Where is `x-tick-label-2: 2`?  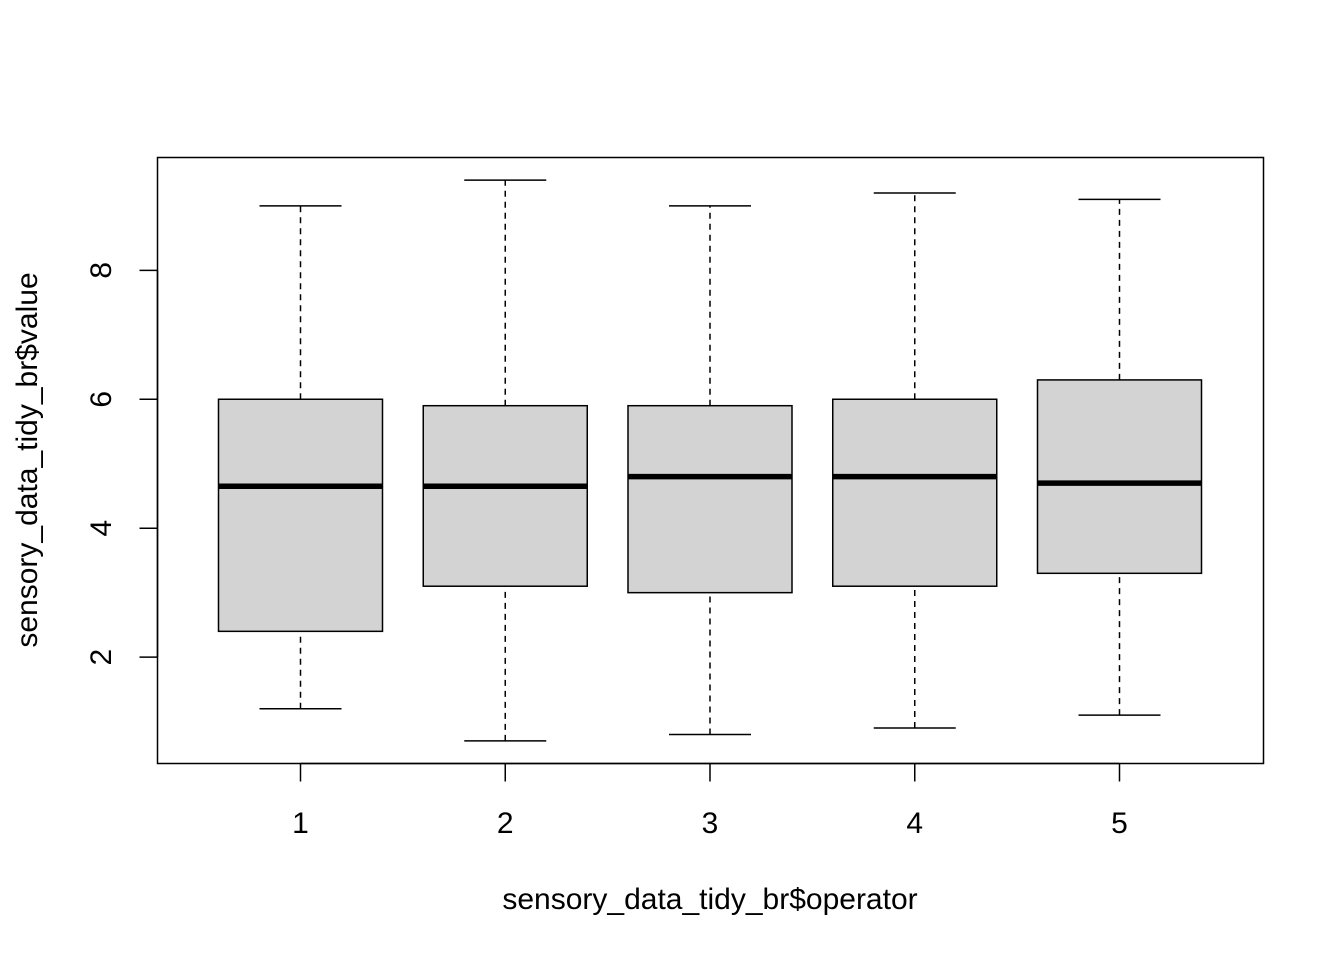 x-tick-label-2: 2 is located at coordinates (505, 823).